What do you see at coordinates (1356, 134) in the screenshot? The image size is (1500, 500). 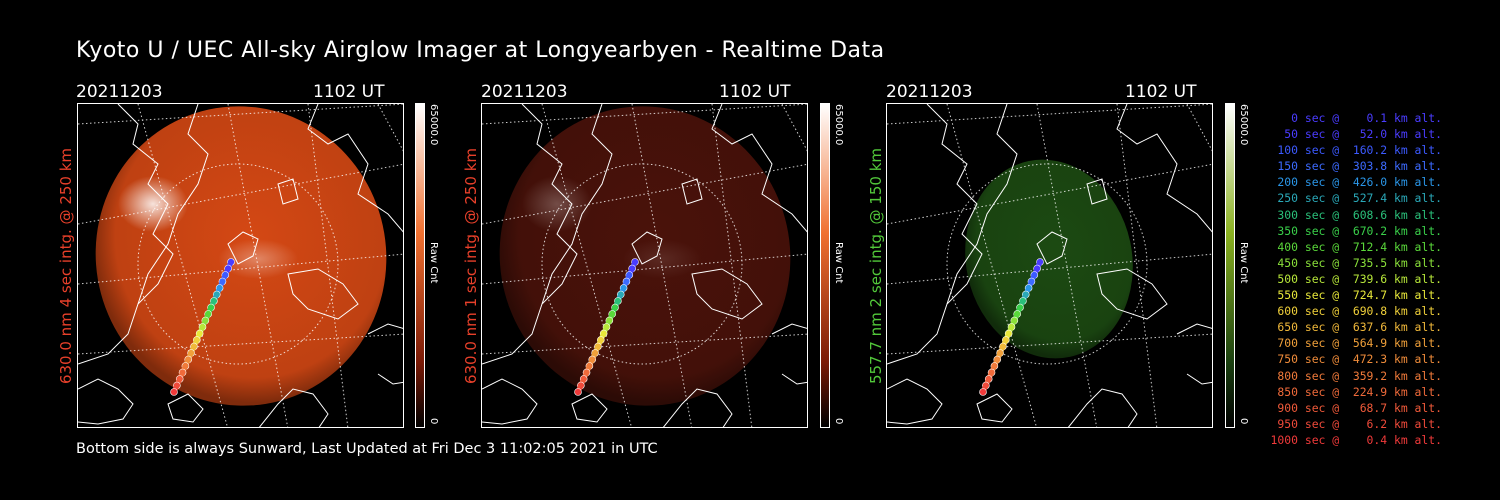 I see `legend-entry: 50 sec @ 52.0 km alt.` at bounding box center [1356, 134].